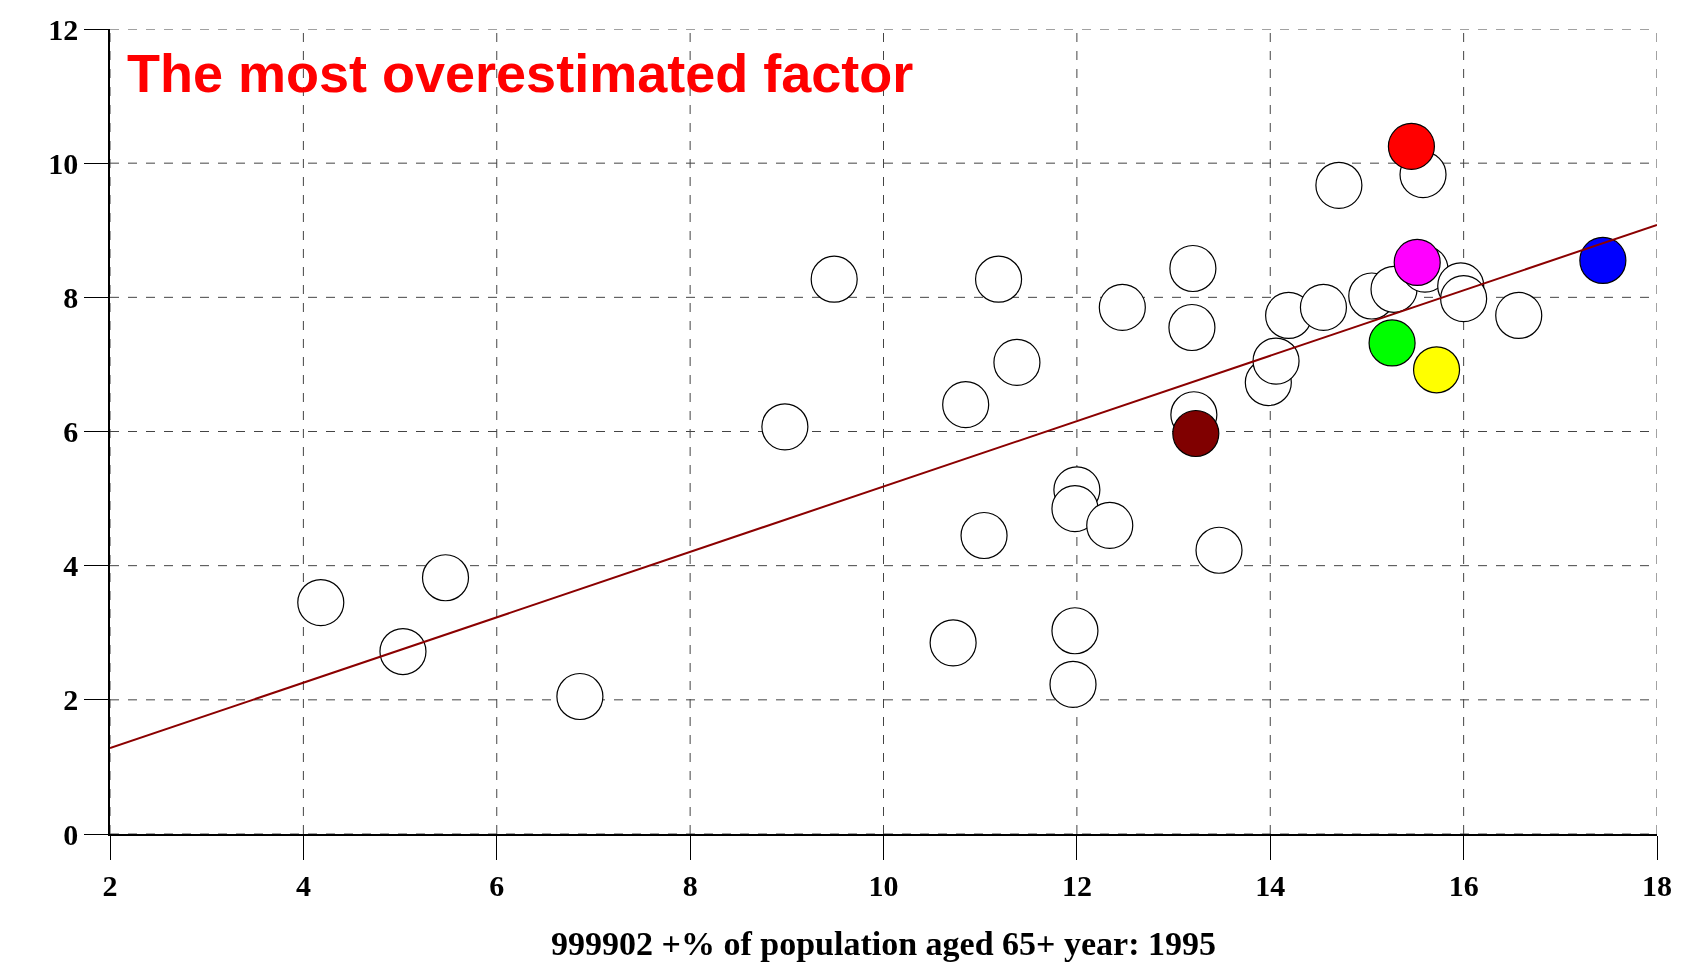 The width and height of the screenshot is (1697, 974). I want to click on y-tick-label: 2, so click(71, 700).